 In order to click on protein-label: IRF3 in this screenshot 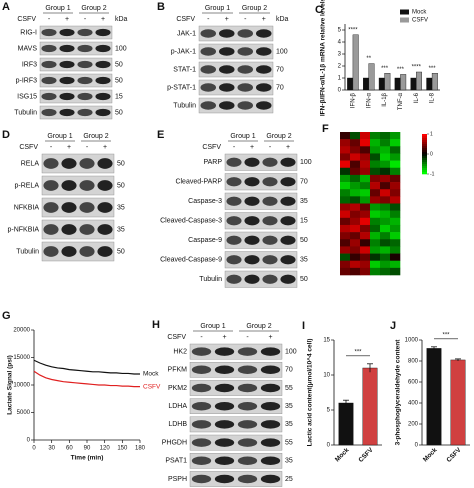, I will do `click(29, 64)`.